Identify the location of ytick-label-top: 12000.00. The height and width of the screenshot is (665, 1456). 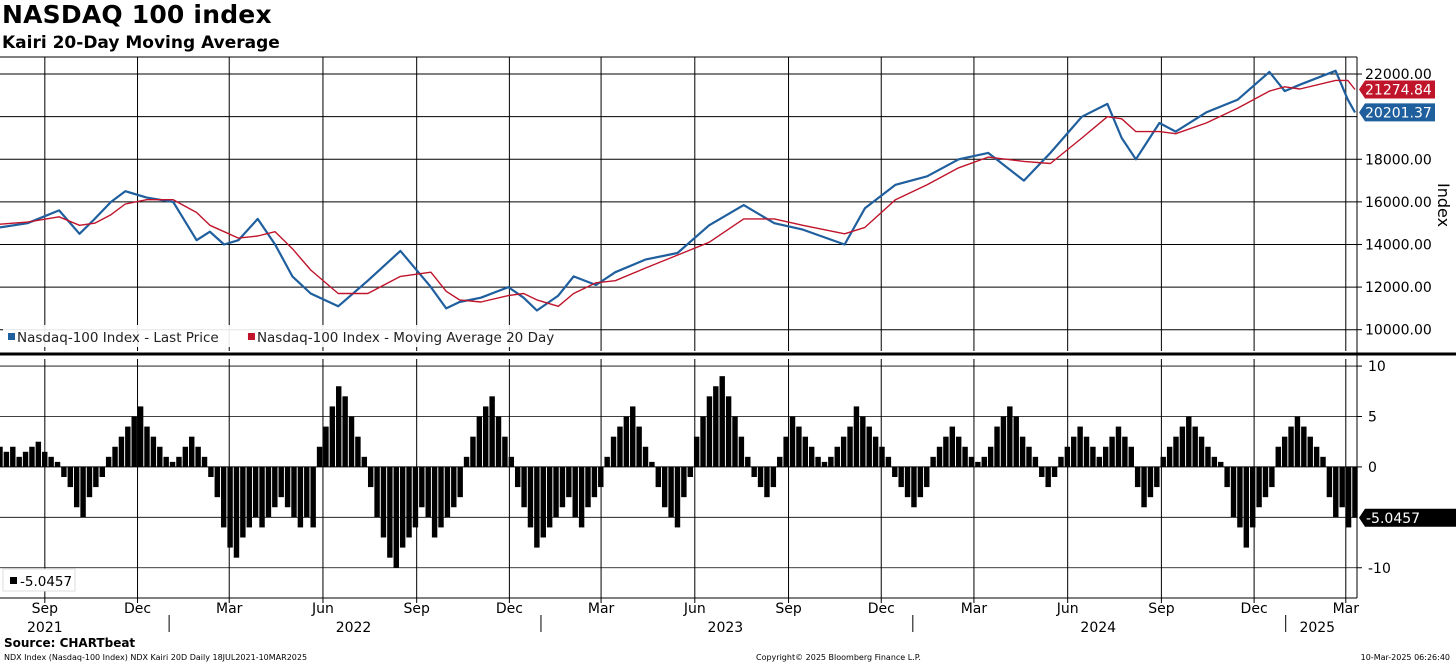
(1398, 288).